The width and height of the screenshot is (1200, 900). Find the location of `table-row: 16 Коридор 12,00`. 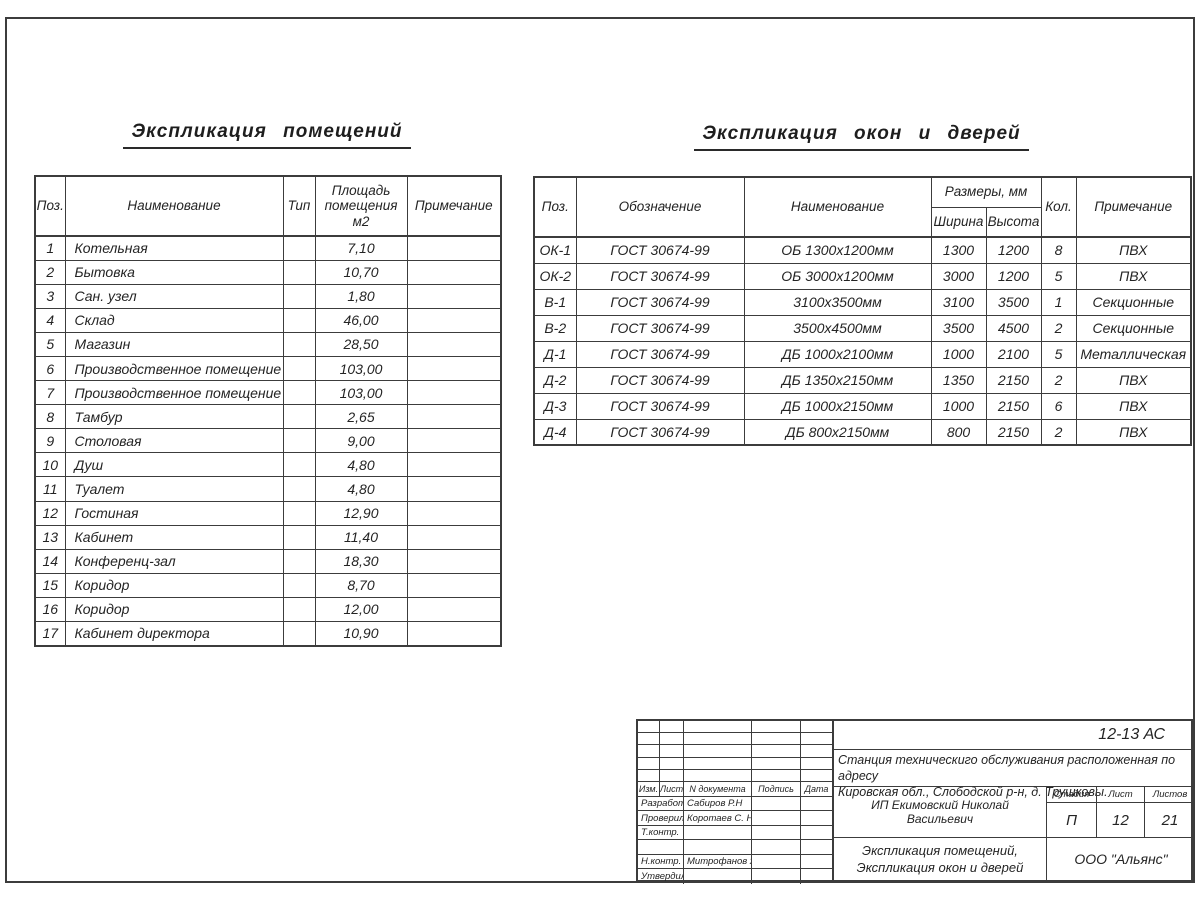

table-row: 16 Коридор 12,00 is located at coordinates (268, 609).